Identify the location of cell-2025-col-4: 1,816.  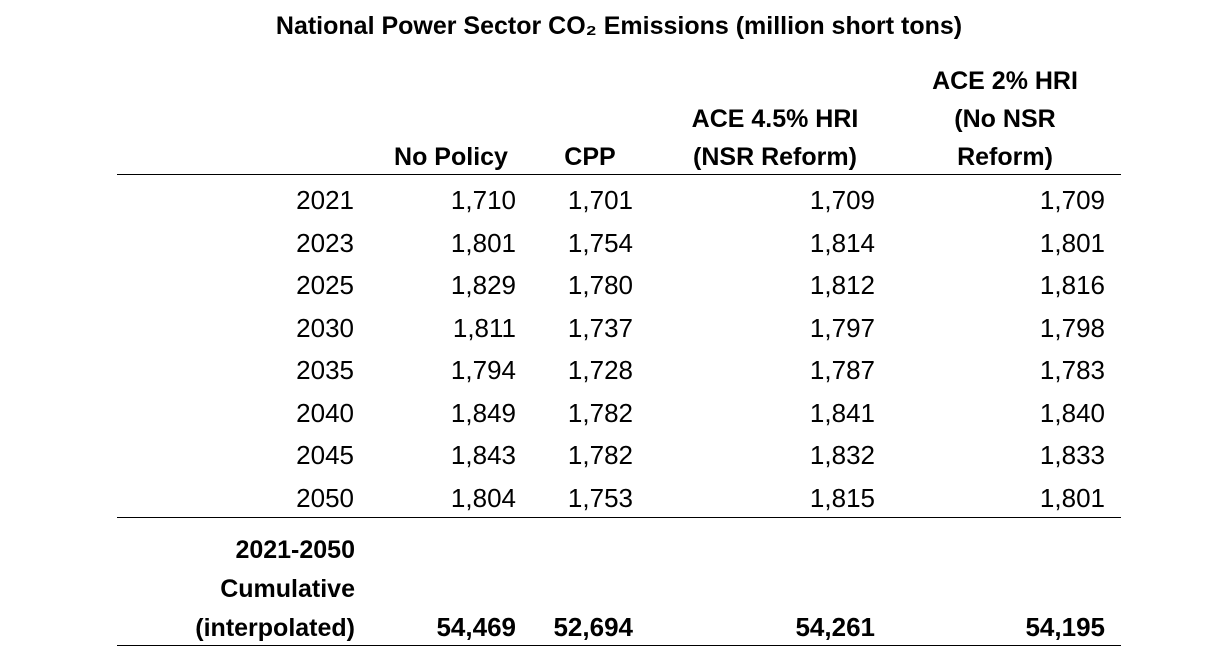
(1072, 285).